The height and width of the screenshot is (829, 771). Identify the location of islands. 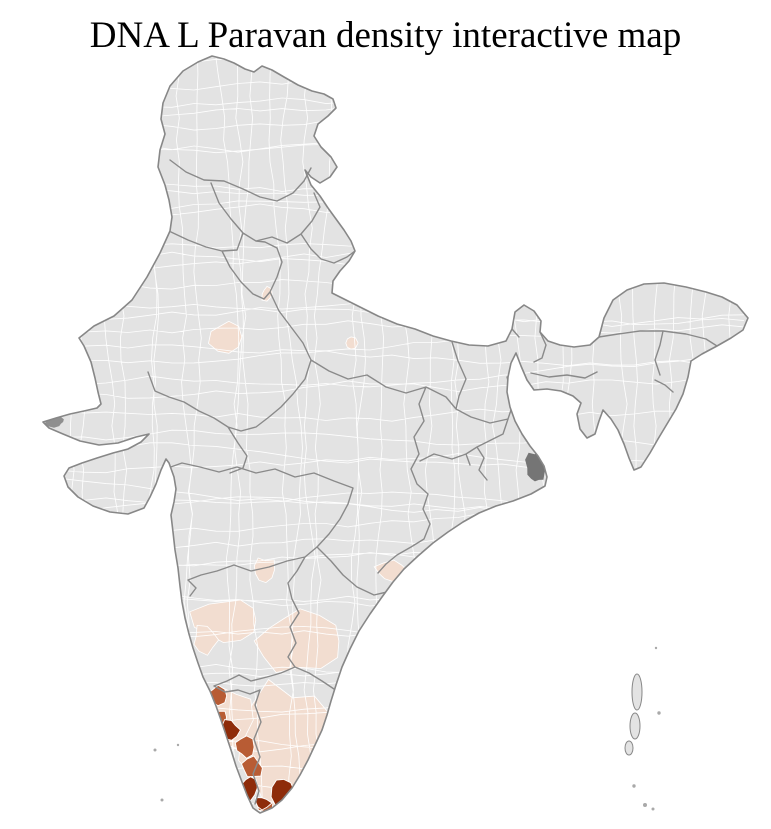
(407, 728).